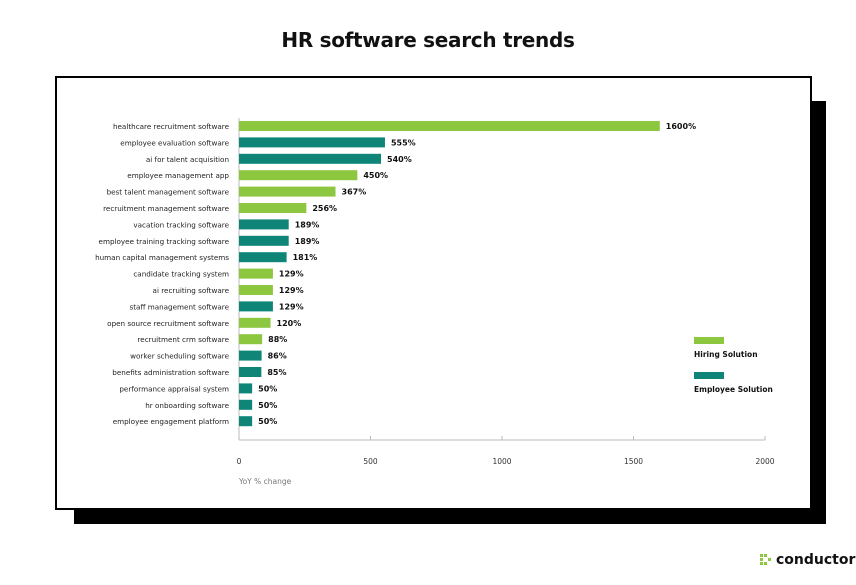 This screenshot has height=585, width=856. What do you see at coordinates (181, 224) in the screenshot?
I see `category-label: vacation tracking software` at bounding box center [181, 224].